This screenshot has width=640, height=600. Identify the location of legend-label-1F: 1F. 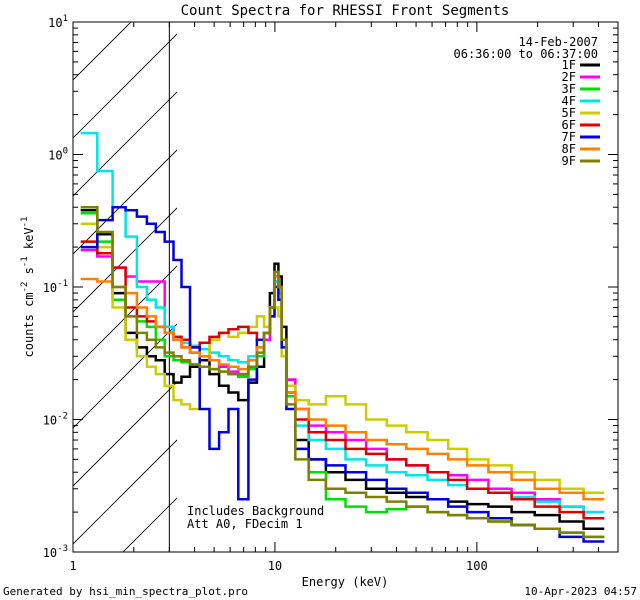
(569, 65).